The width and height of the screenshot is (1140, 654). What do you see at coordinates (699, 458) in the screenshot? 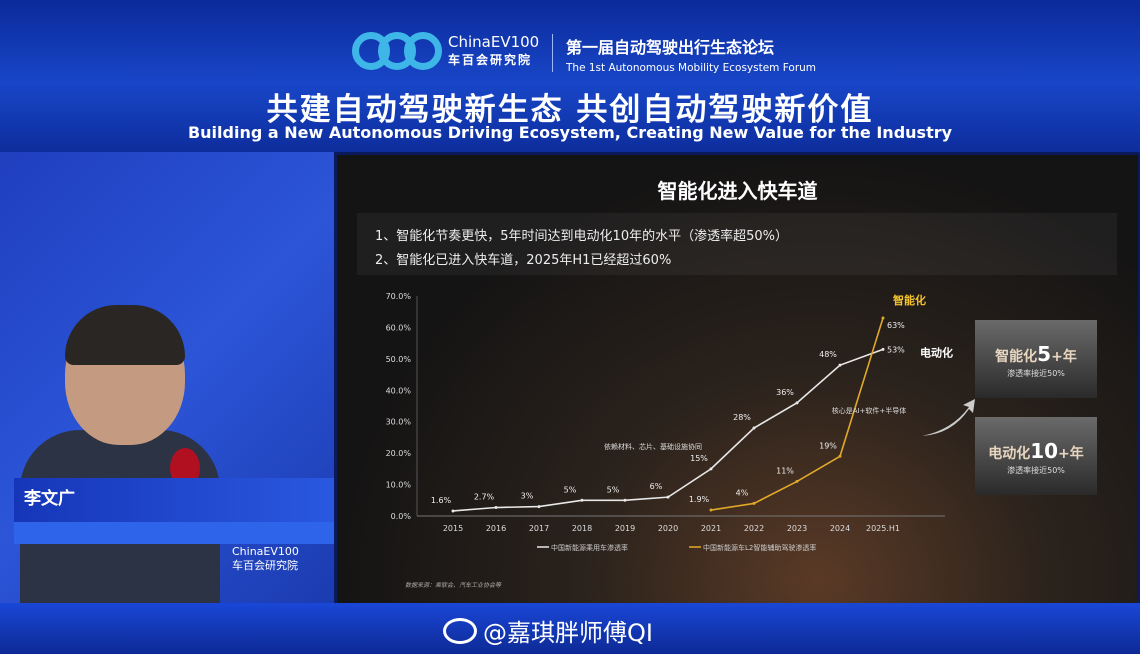
I see `data-label: 15%` at bounding box center [699, 458].